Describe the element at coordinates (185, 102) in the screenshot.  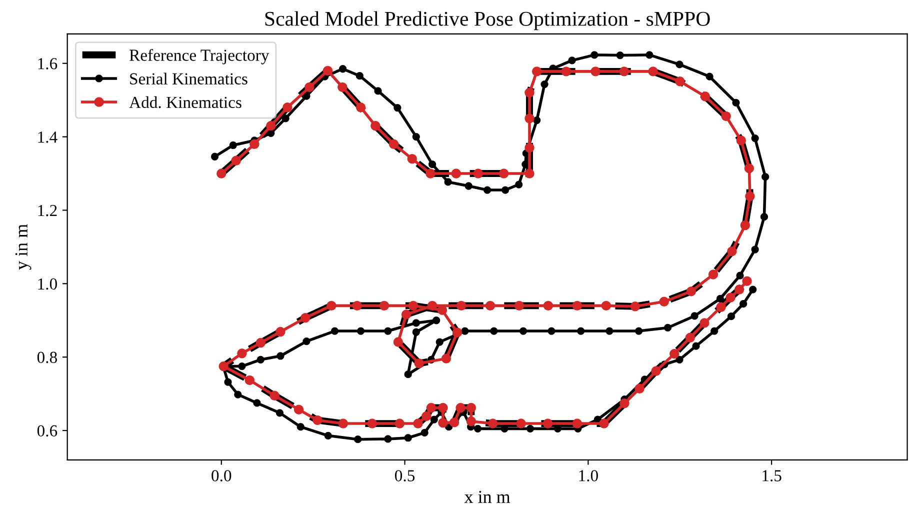
I see `legend-label: Add. Kinematics` at that location.